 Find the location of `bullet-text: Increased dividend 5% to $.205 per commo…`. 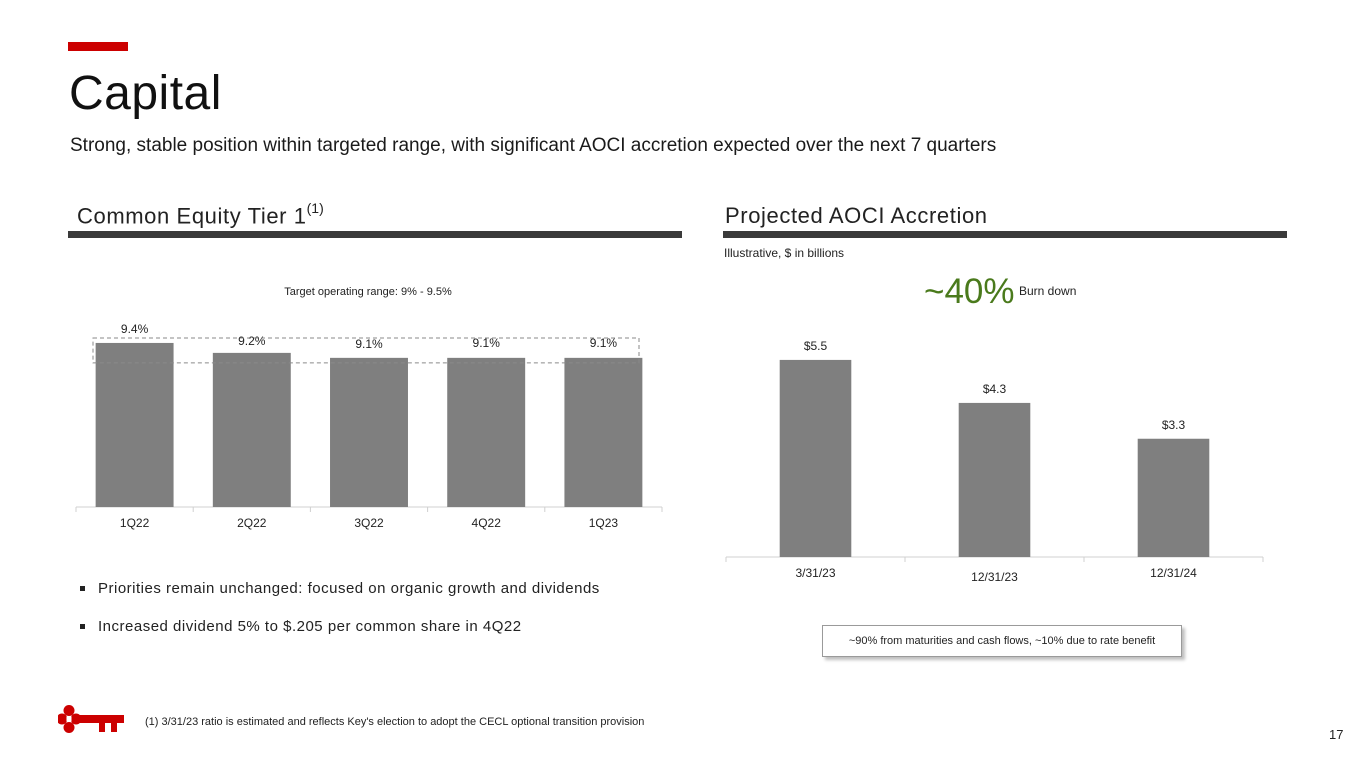

bullet-text: Increased dividend 5% to $.205 per commo… is located at coordinates (310, 626).